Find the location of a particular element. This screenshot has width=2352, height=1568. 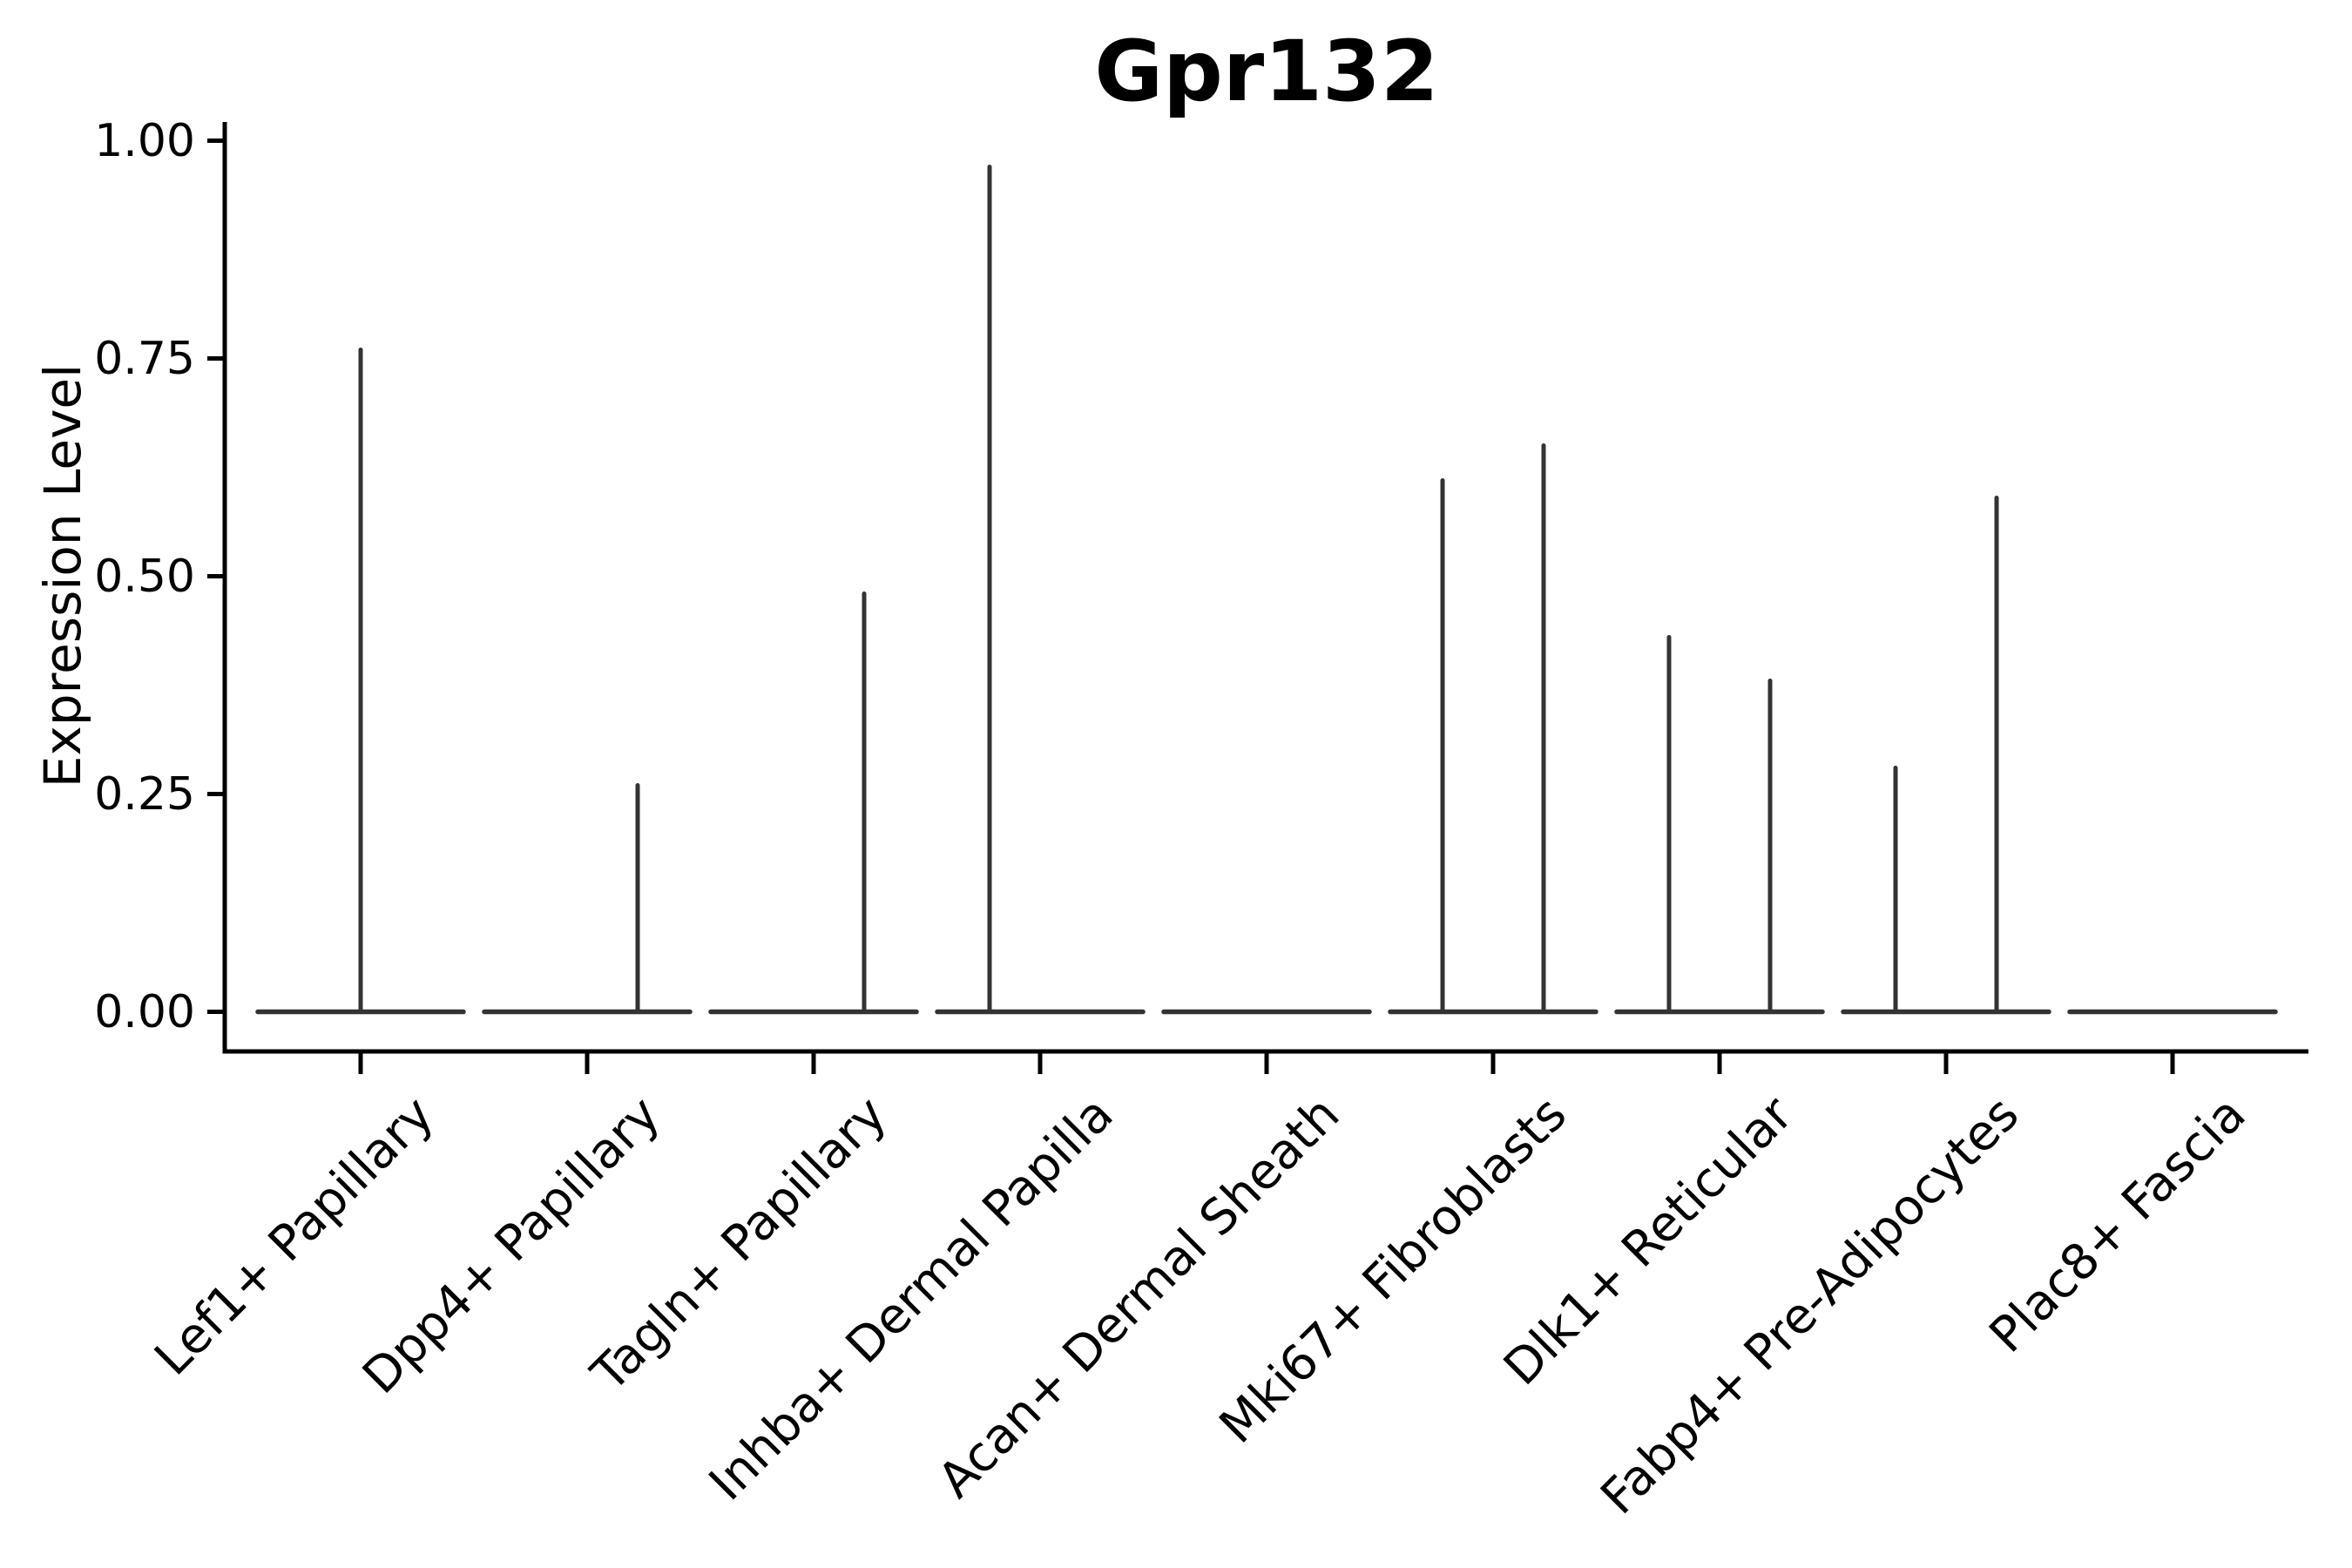

y-tick-label: 0.50 is located at coordinates (145, 576).